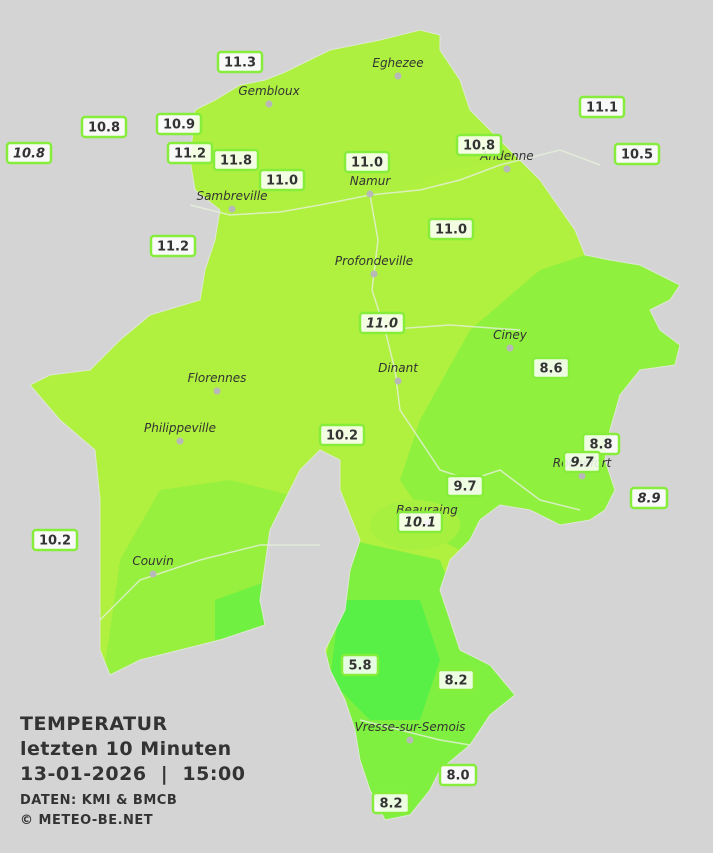  What do you see at coordinates (410, 727) in the screenshot?
I see `city-label: Vresse-sur-Semois` at bounding box center [410, 727].